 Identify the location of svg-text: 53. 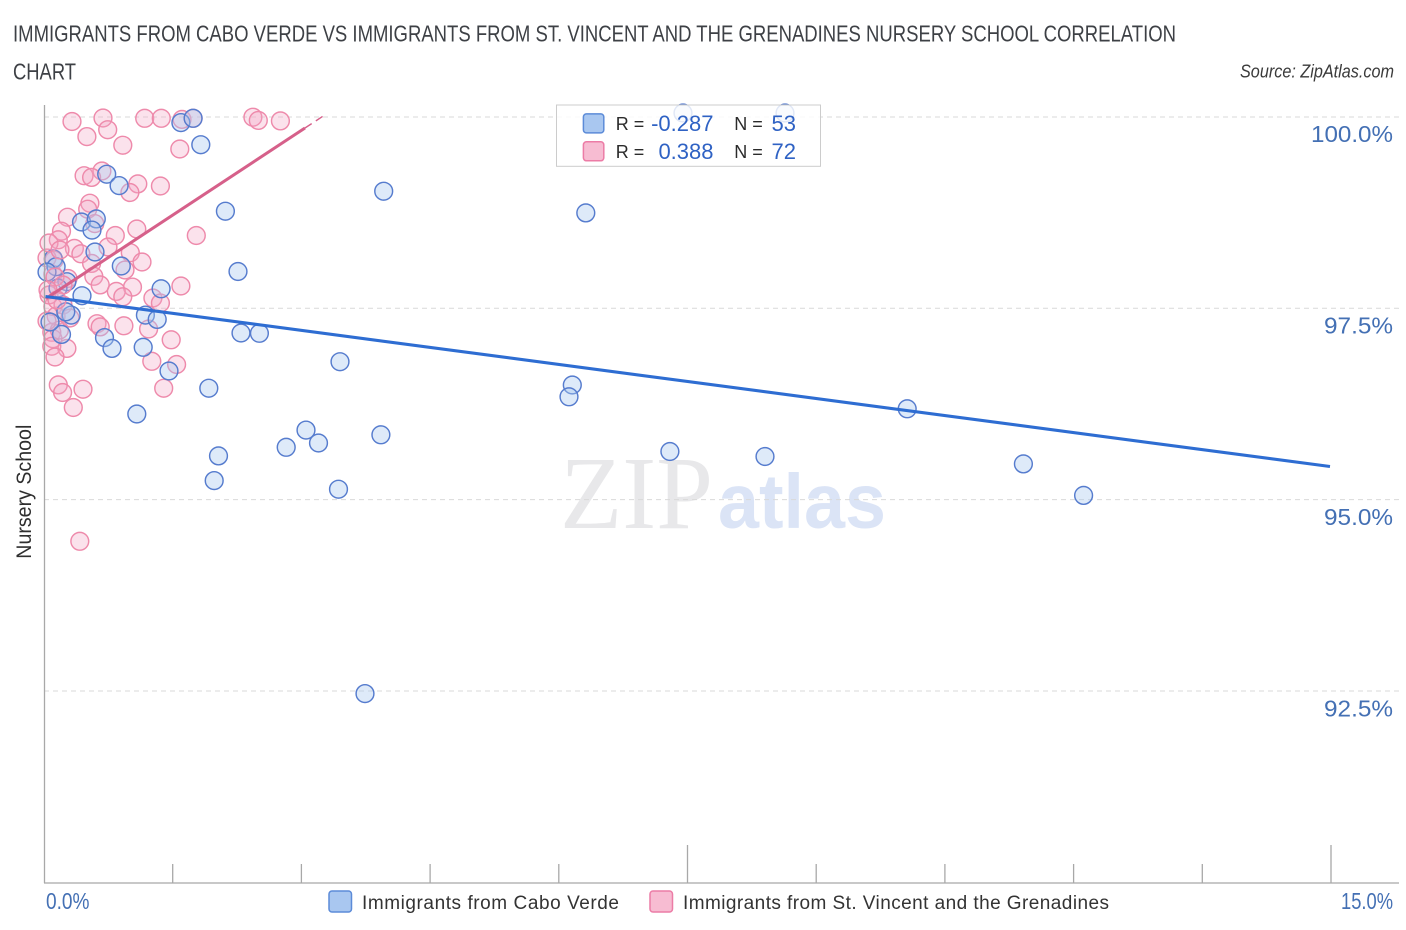
(784, 123).